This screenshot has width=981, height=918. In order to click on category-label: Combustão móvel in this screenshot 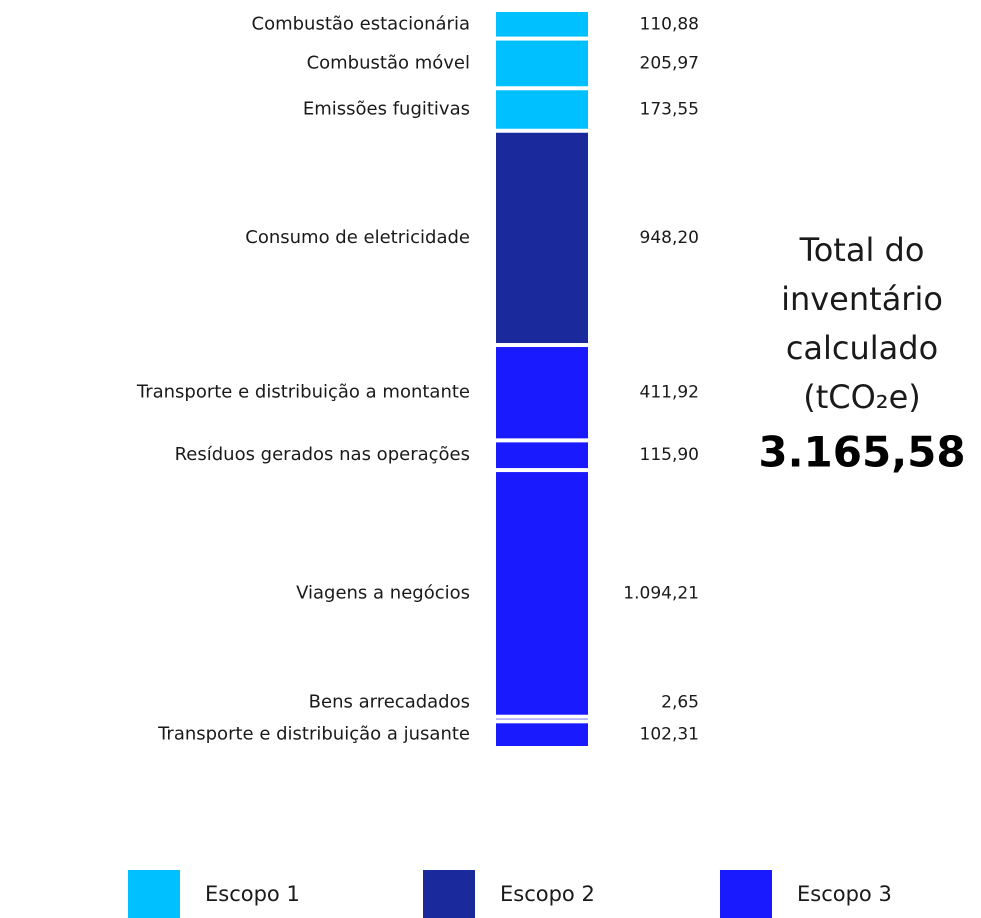, I will do `click(388, 62)`.